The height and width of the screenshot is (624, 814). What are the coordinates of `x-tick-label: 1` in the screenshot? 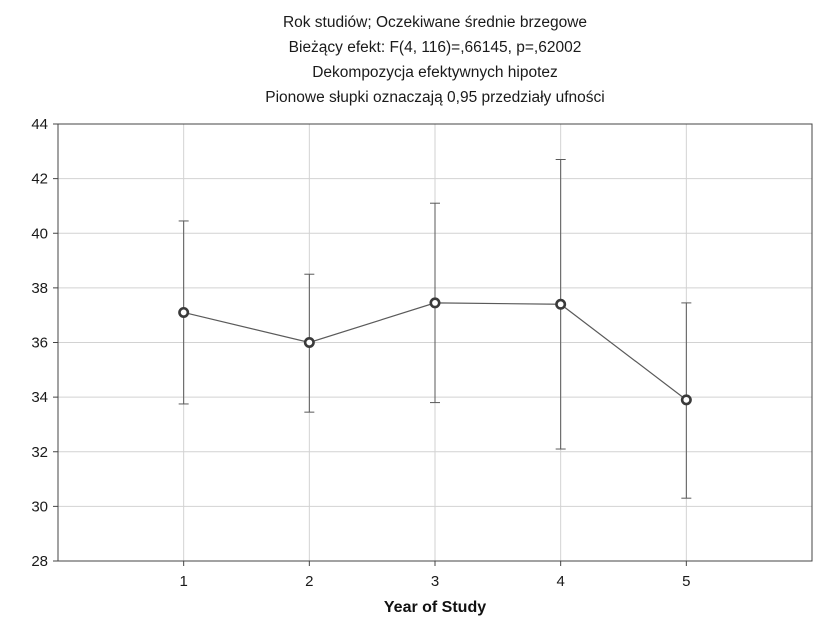 It's located at (183, 581).